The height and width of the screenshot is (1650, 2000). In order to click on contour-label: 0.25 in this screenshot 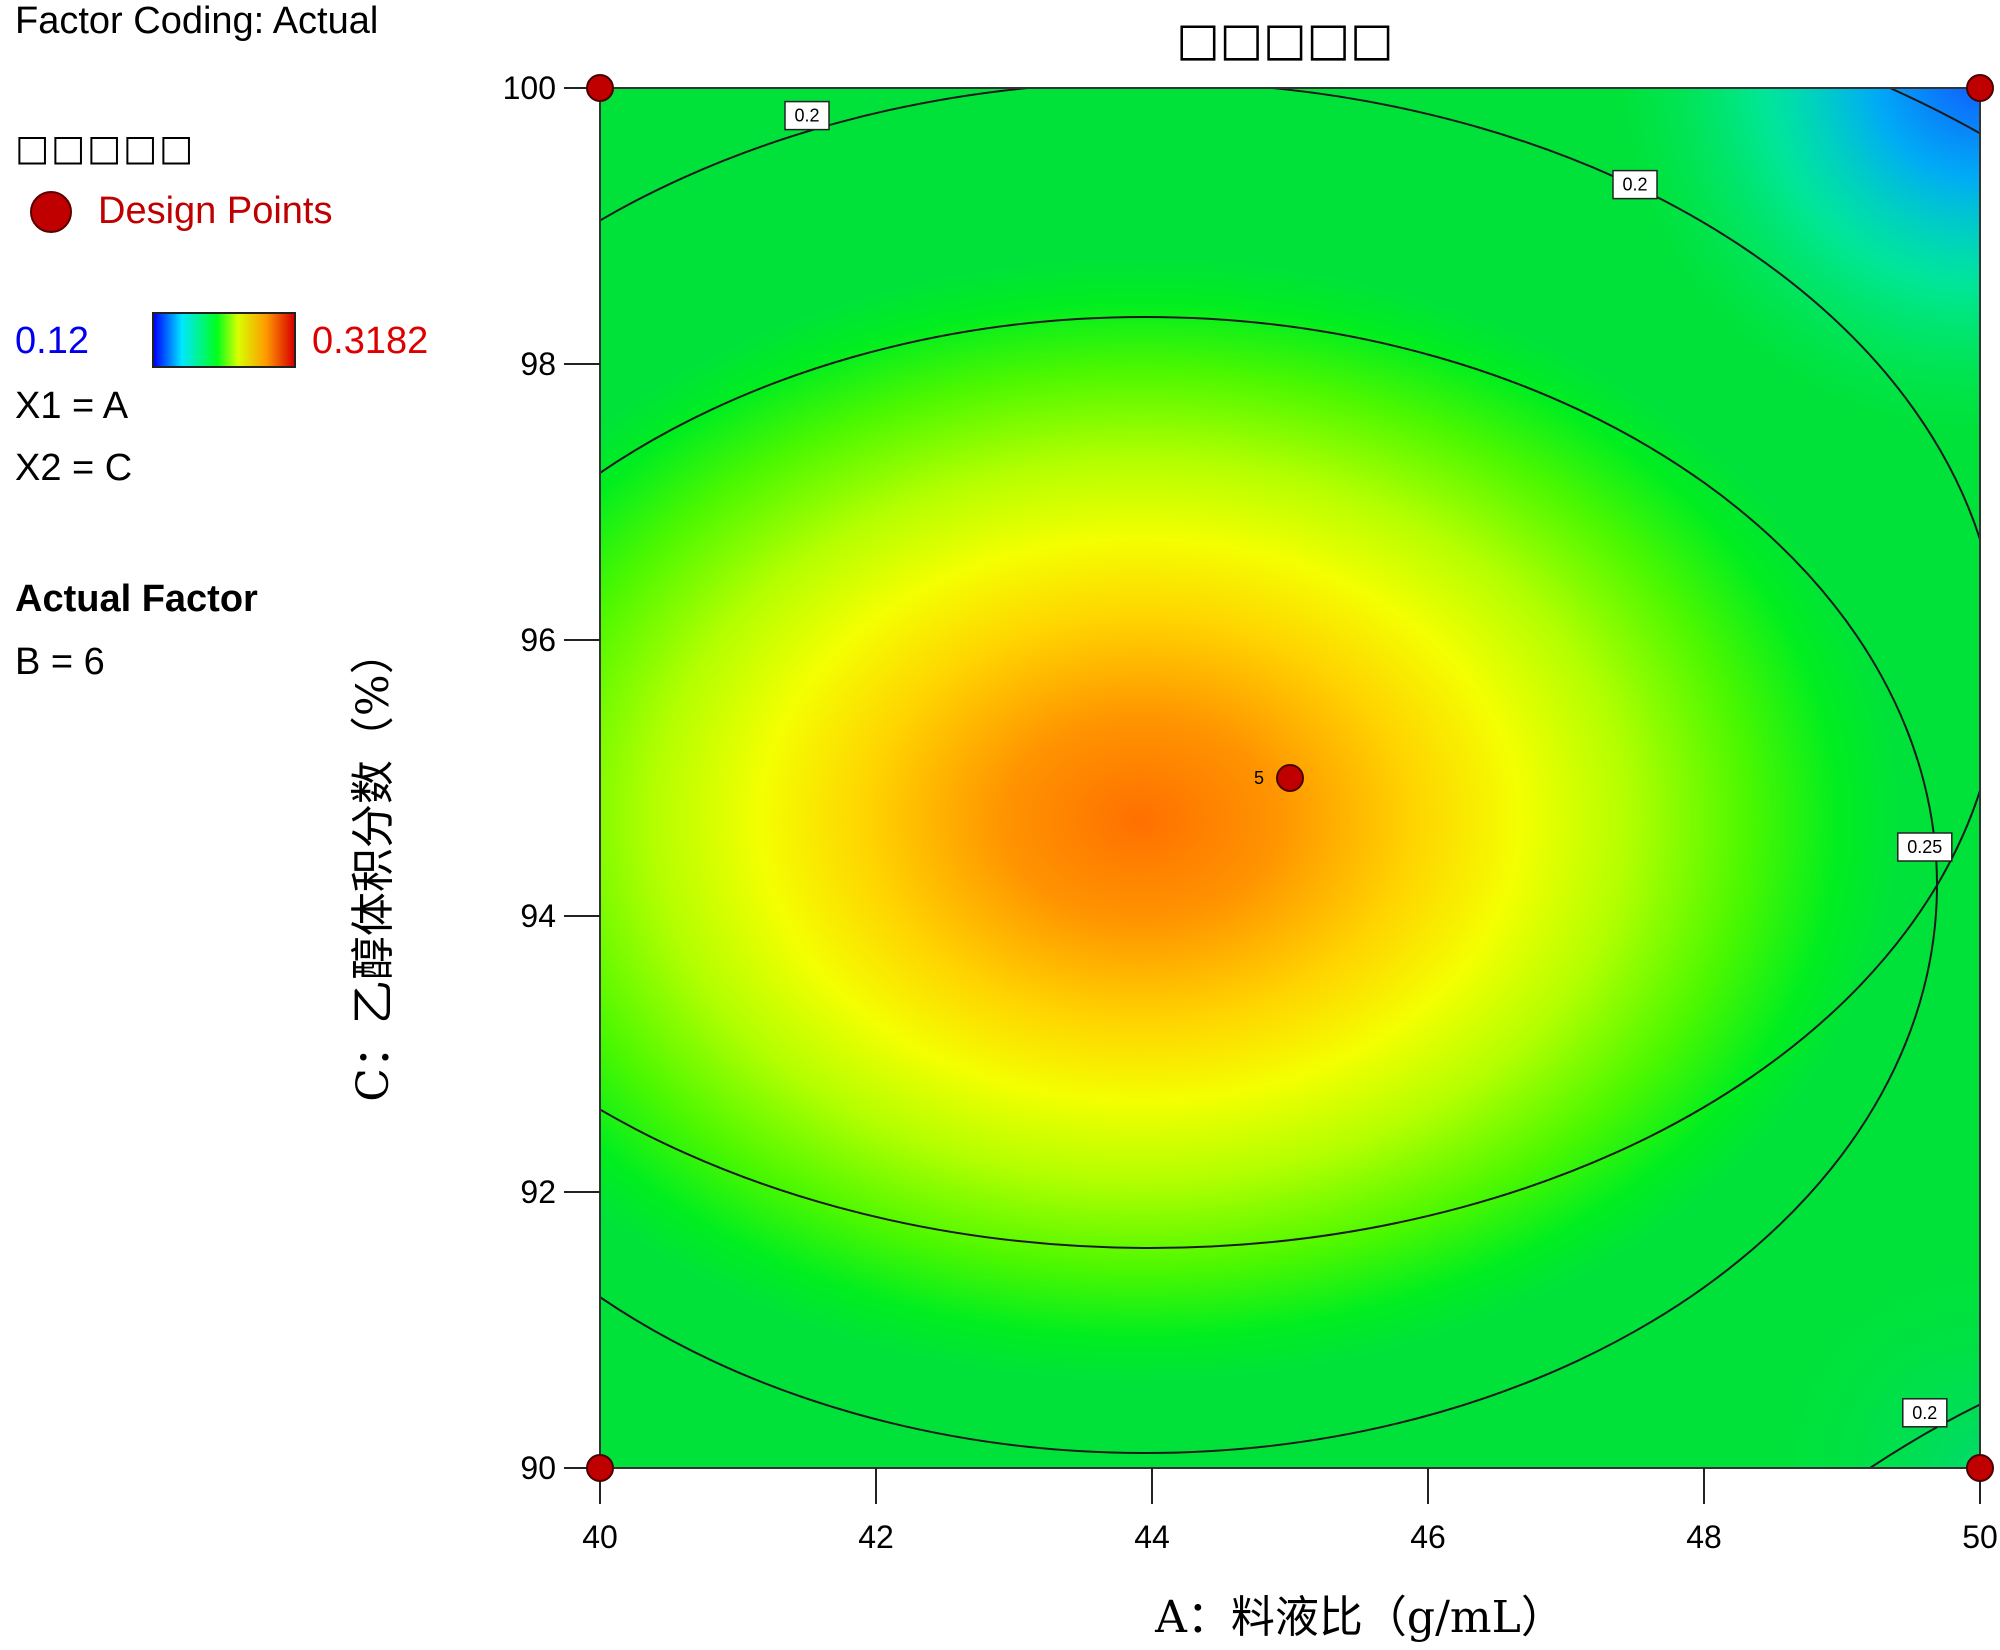, I will do `click(1925, 847)`.